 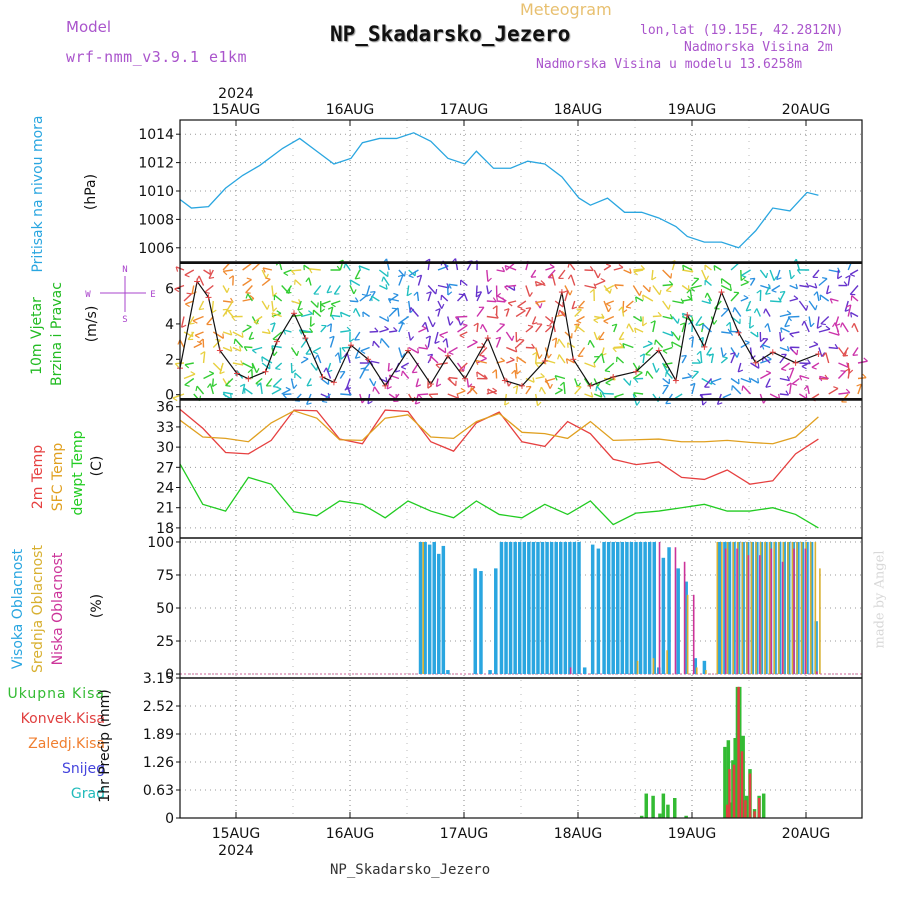 I want to click on bottom-x-tick-label: 18AUG, so click(x=578, y=834).